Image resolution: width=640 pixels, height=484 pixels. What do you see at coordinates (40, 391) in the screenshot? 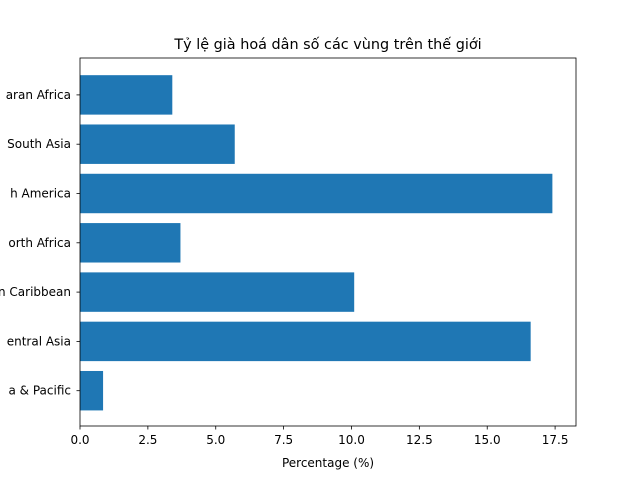
I see `y-tick-label: a & Pacific` at bounding box center [40, 391].